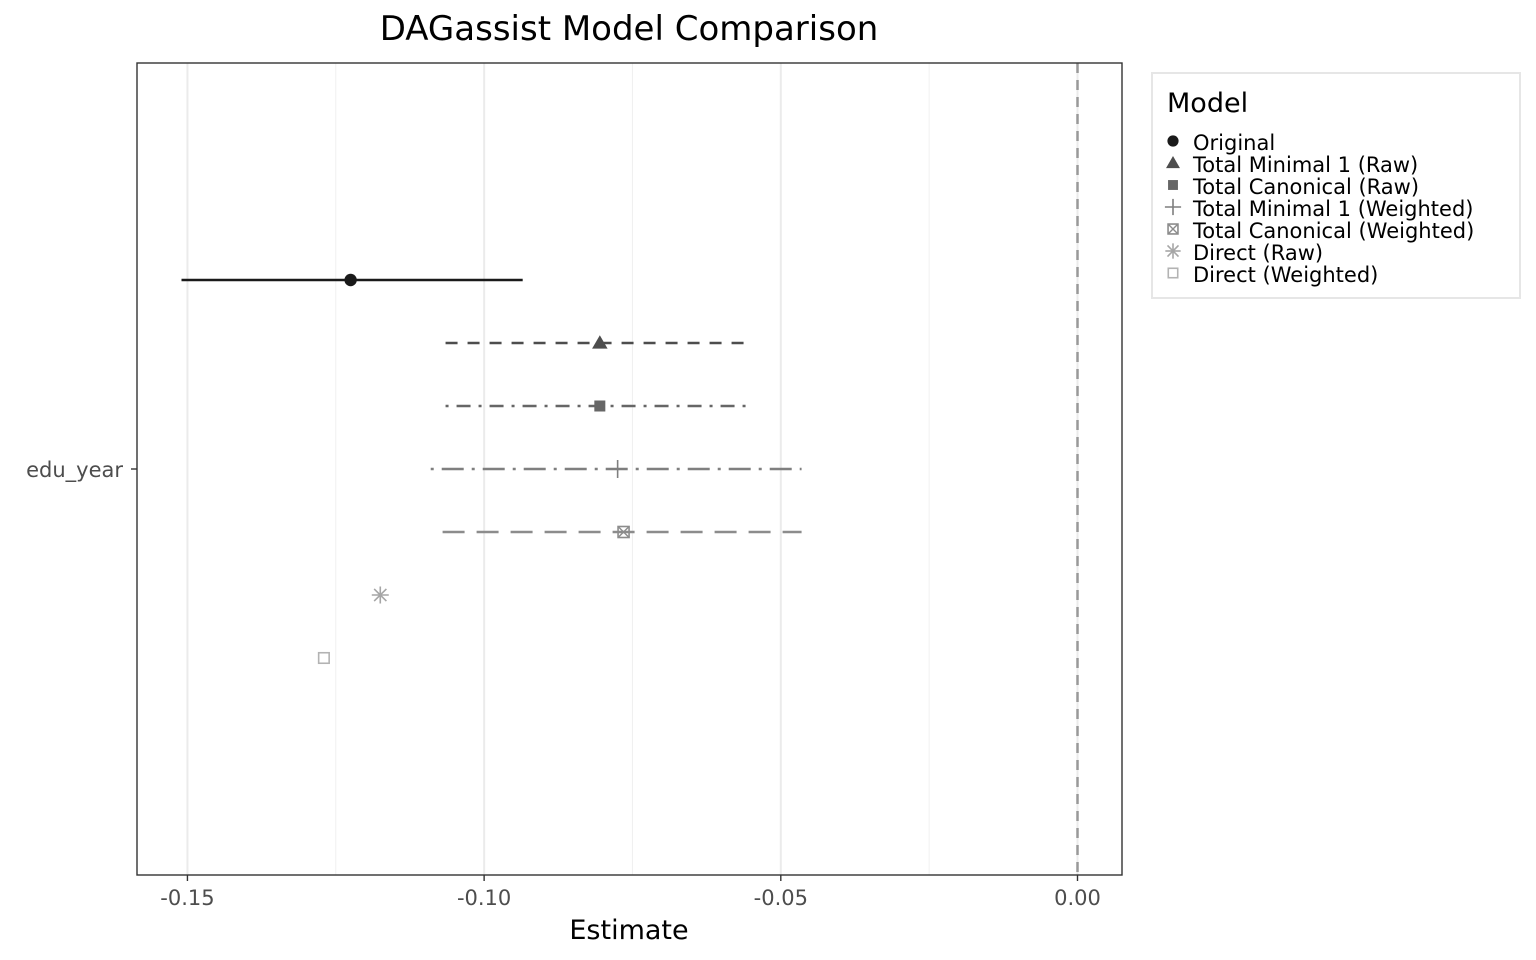 The height and width of the screenshot is (960, 1536). I want to click on series-direct-raw, so click(380, 595).